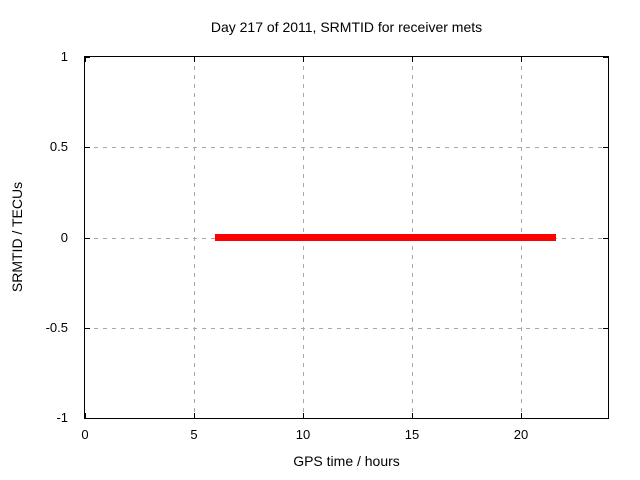  What do you see at coordinates (56, 327) in the screenshot?
I see `y-tick-label: -0.5` at bounding box center [56, 327].